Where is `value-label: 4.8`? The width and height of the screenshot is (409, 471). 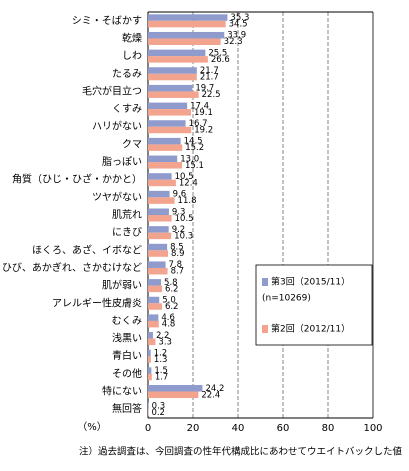
value-label: 4.8 is located at coordinates (169, 325).